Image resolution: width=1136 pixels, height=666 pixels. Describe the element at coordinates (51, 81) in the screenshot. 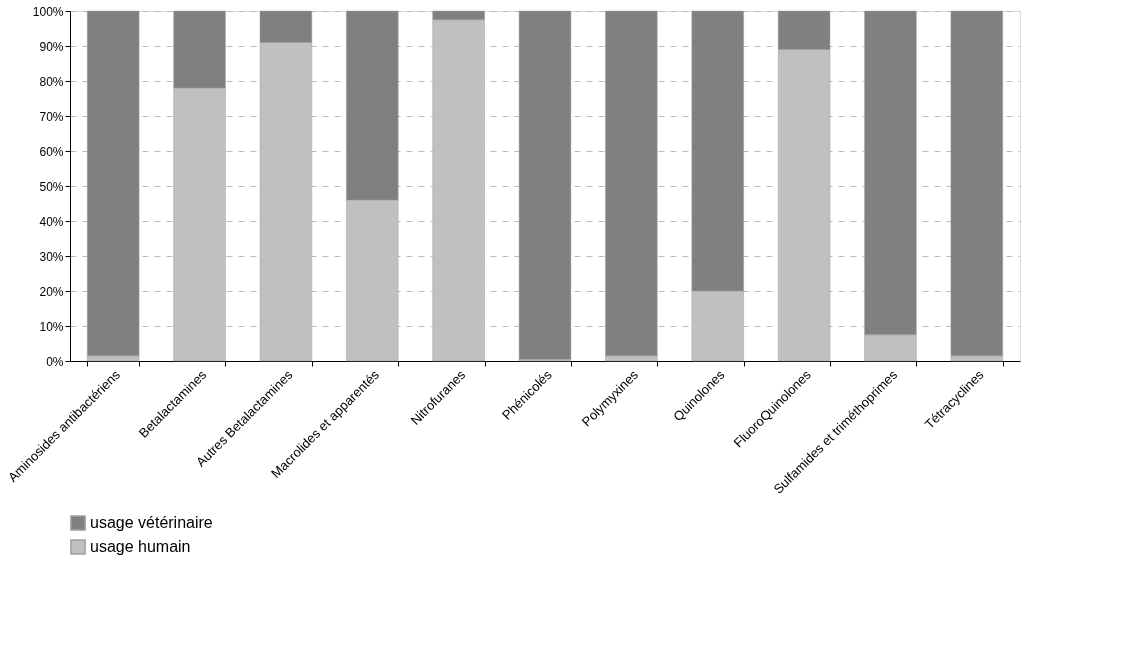

I see `y-tick-label: 80%` at that location.